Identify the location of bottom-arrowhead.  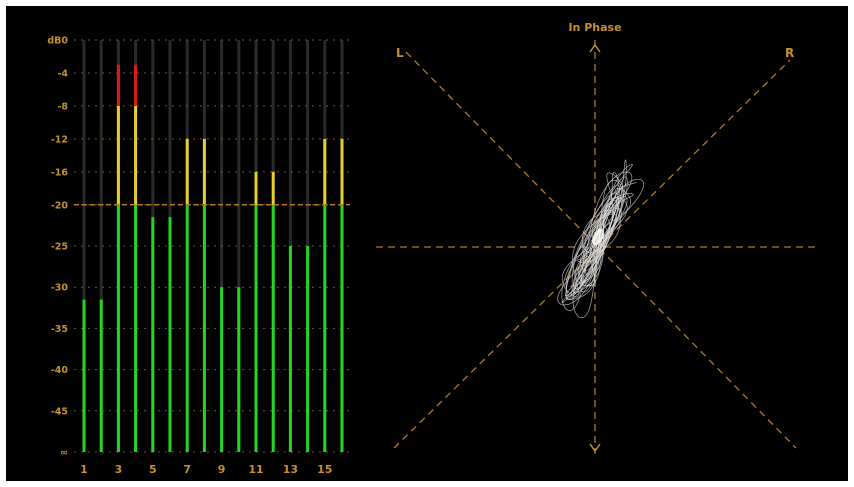
(595, 448).